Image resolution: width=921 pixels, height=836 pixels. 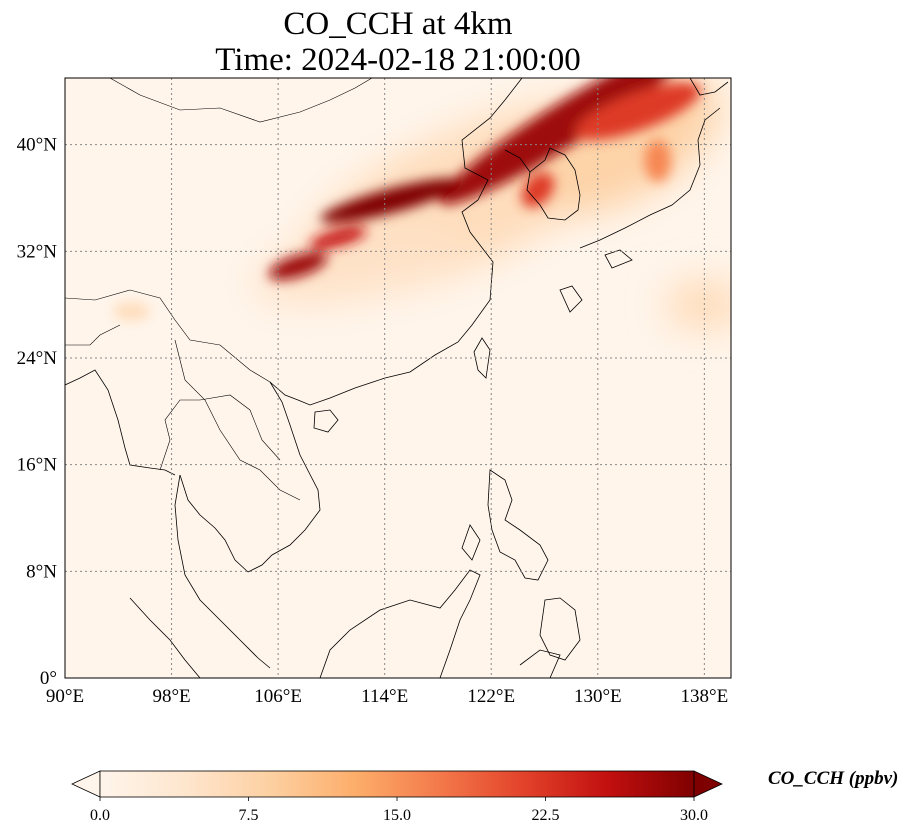 What do you see at coordinates (65, 696) in the screenshot?
I see `lon-tick-label: 90°E` at bounding box center [65, 696].